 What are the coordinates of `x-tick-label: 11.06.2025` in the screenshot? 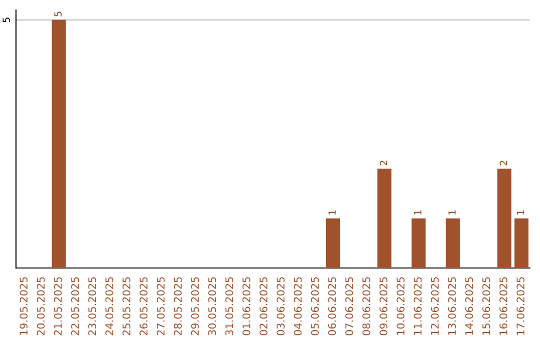 It's located at (418, 306).